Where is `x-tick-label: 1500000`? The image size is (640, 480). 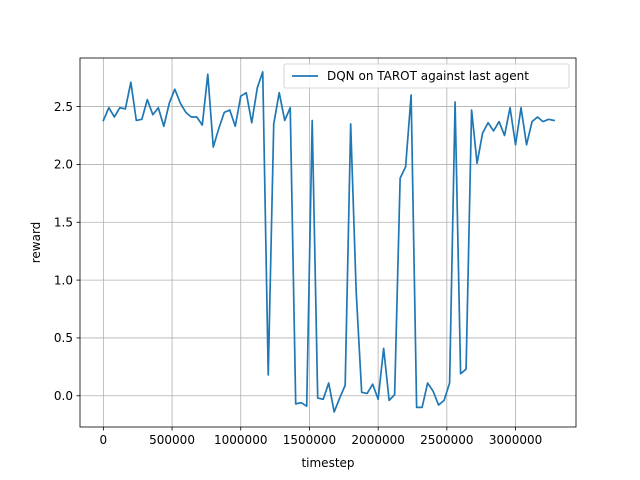
x-tick-label: 1500000 is located at coordinates (309, 440).